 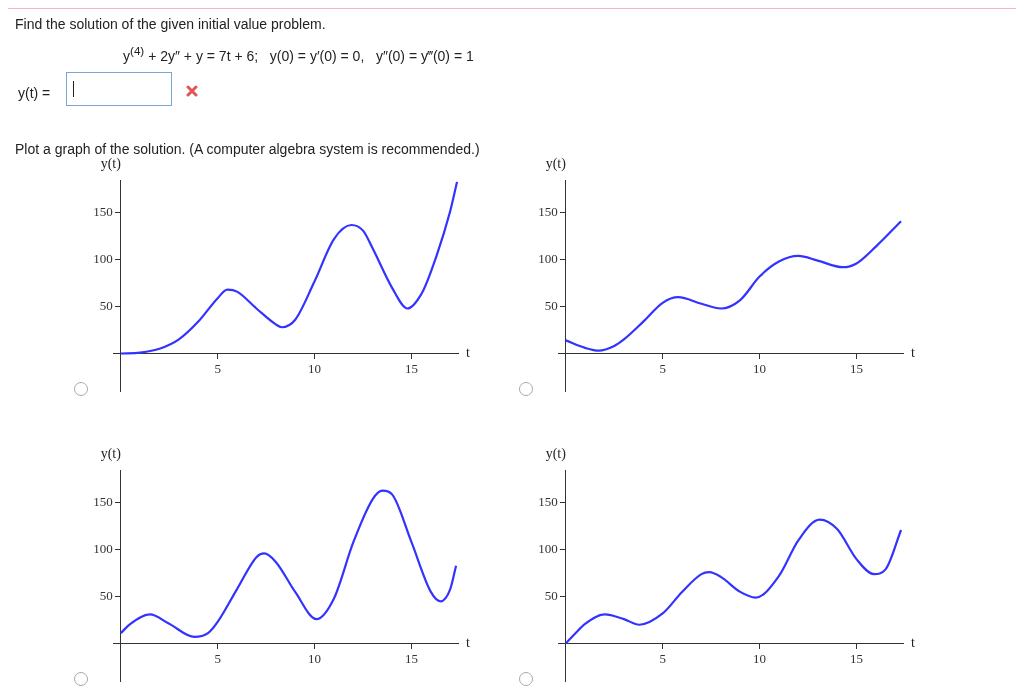 What do you see at coordinates (170, 24) in the screenshot?
I see `text: Find the solution of the given initial value problem.` at bounding box center [170, 24].